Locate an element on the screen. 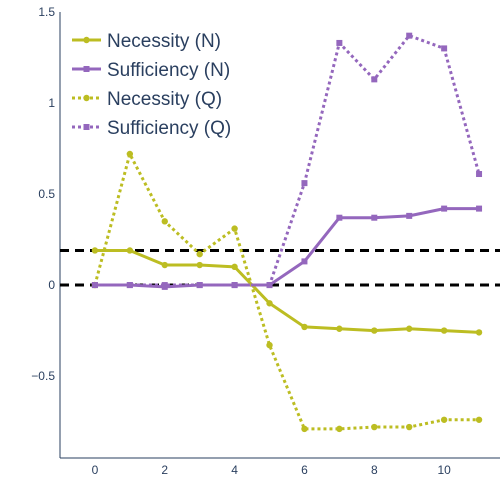 The height and width of the screenshot is (500, 500). x-tick-label: 10 is located at coordinates (444, 470).